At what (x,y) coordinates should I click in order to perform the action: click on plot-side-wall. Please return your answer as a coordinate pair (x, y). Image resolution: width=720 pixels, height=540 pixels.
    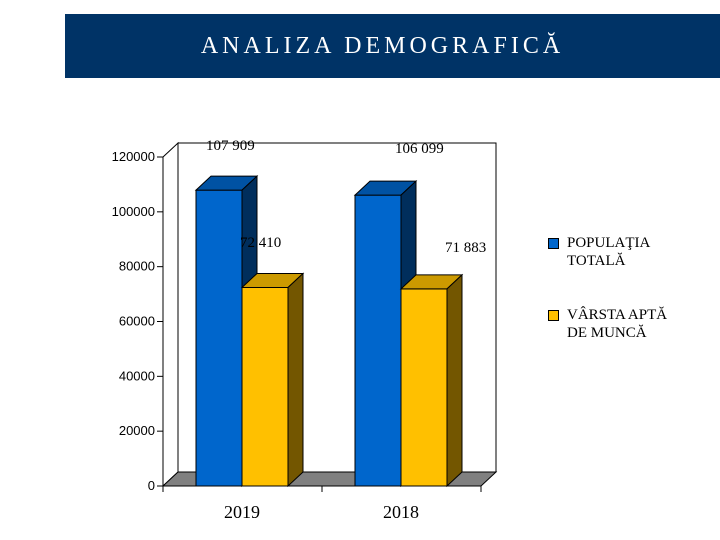
    Looking at the image, I should click on (170, 314).